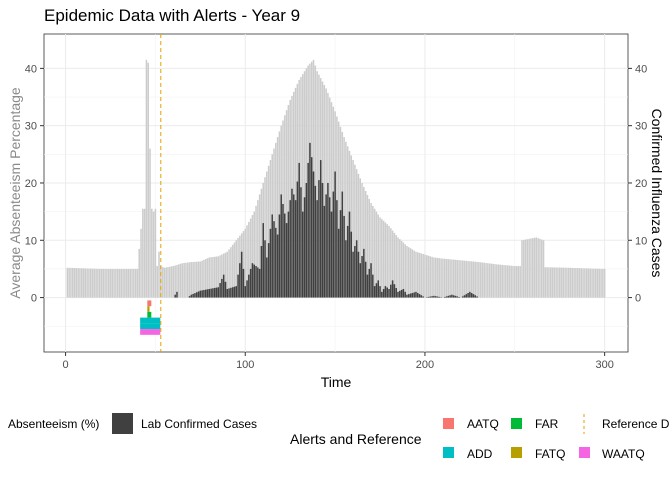  Describe the element at coordinates (550, 454) in the screenshot. I see `legend-label-fatq: FATQ` at that location.